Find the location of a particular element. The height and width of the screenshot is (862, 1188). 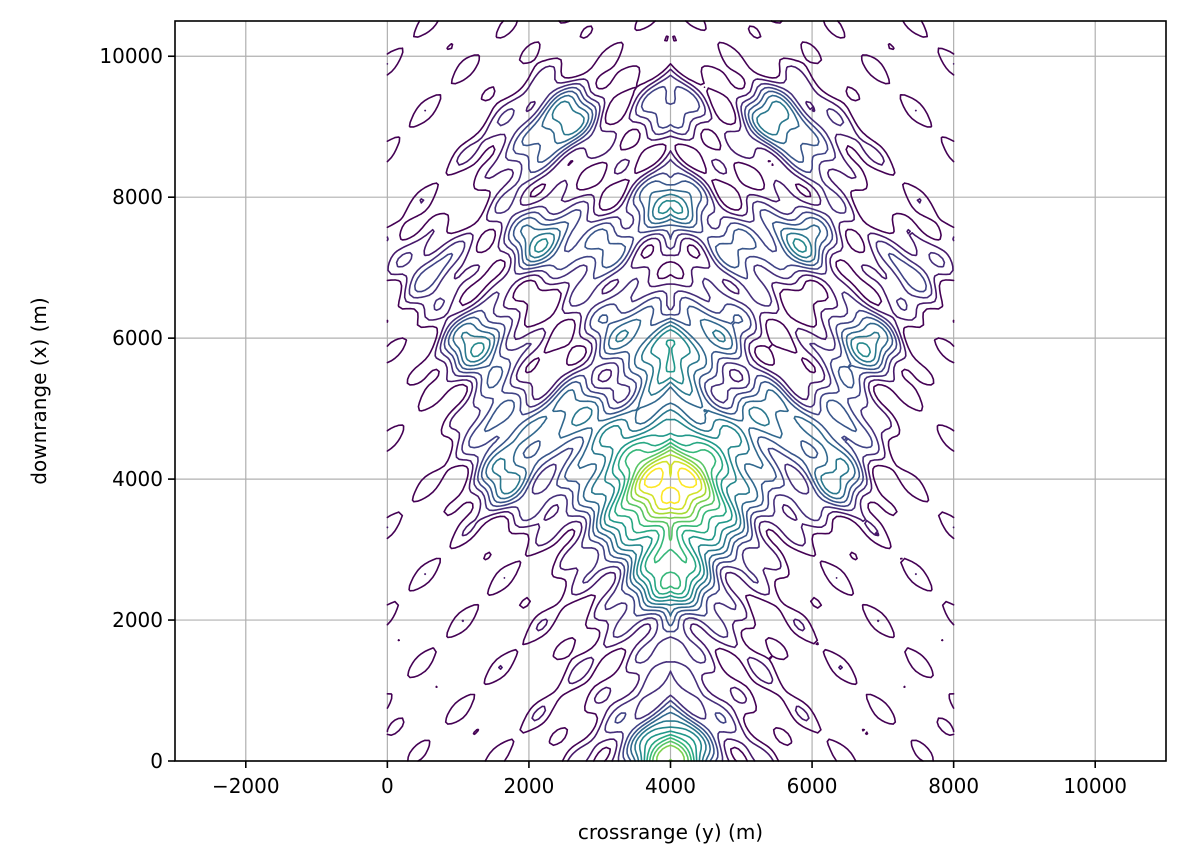

x-tick-label: −2000 is located at coordinates (246, 786).